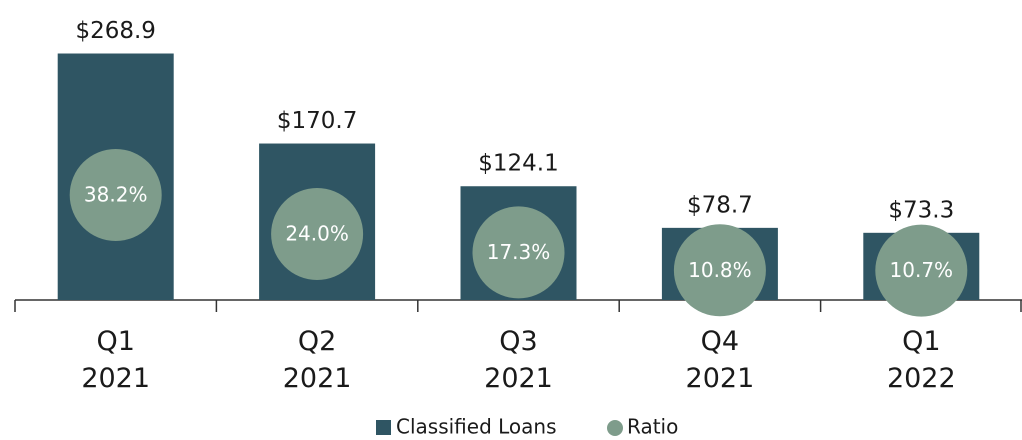  I want to click on x-tick-label-line: 2022, so click(921, 378).